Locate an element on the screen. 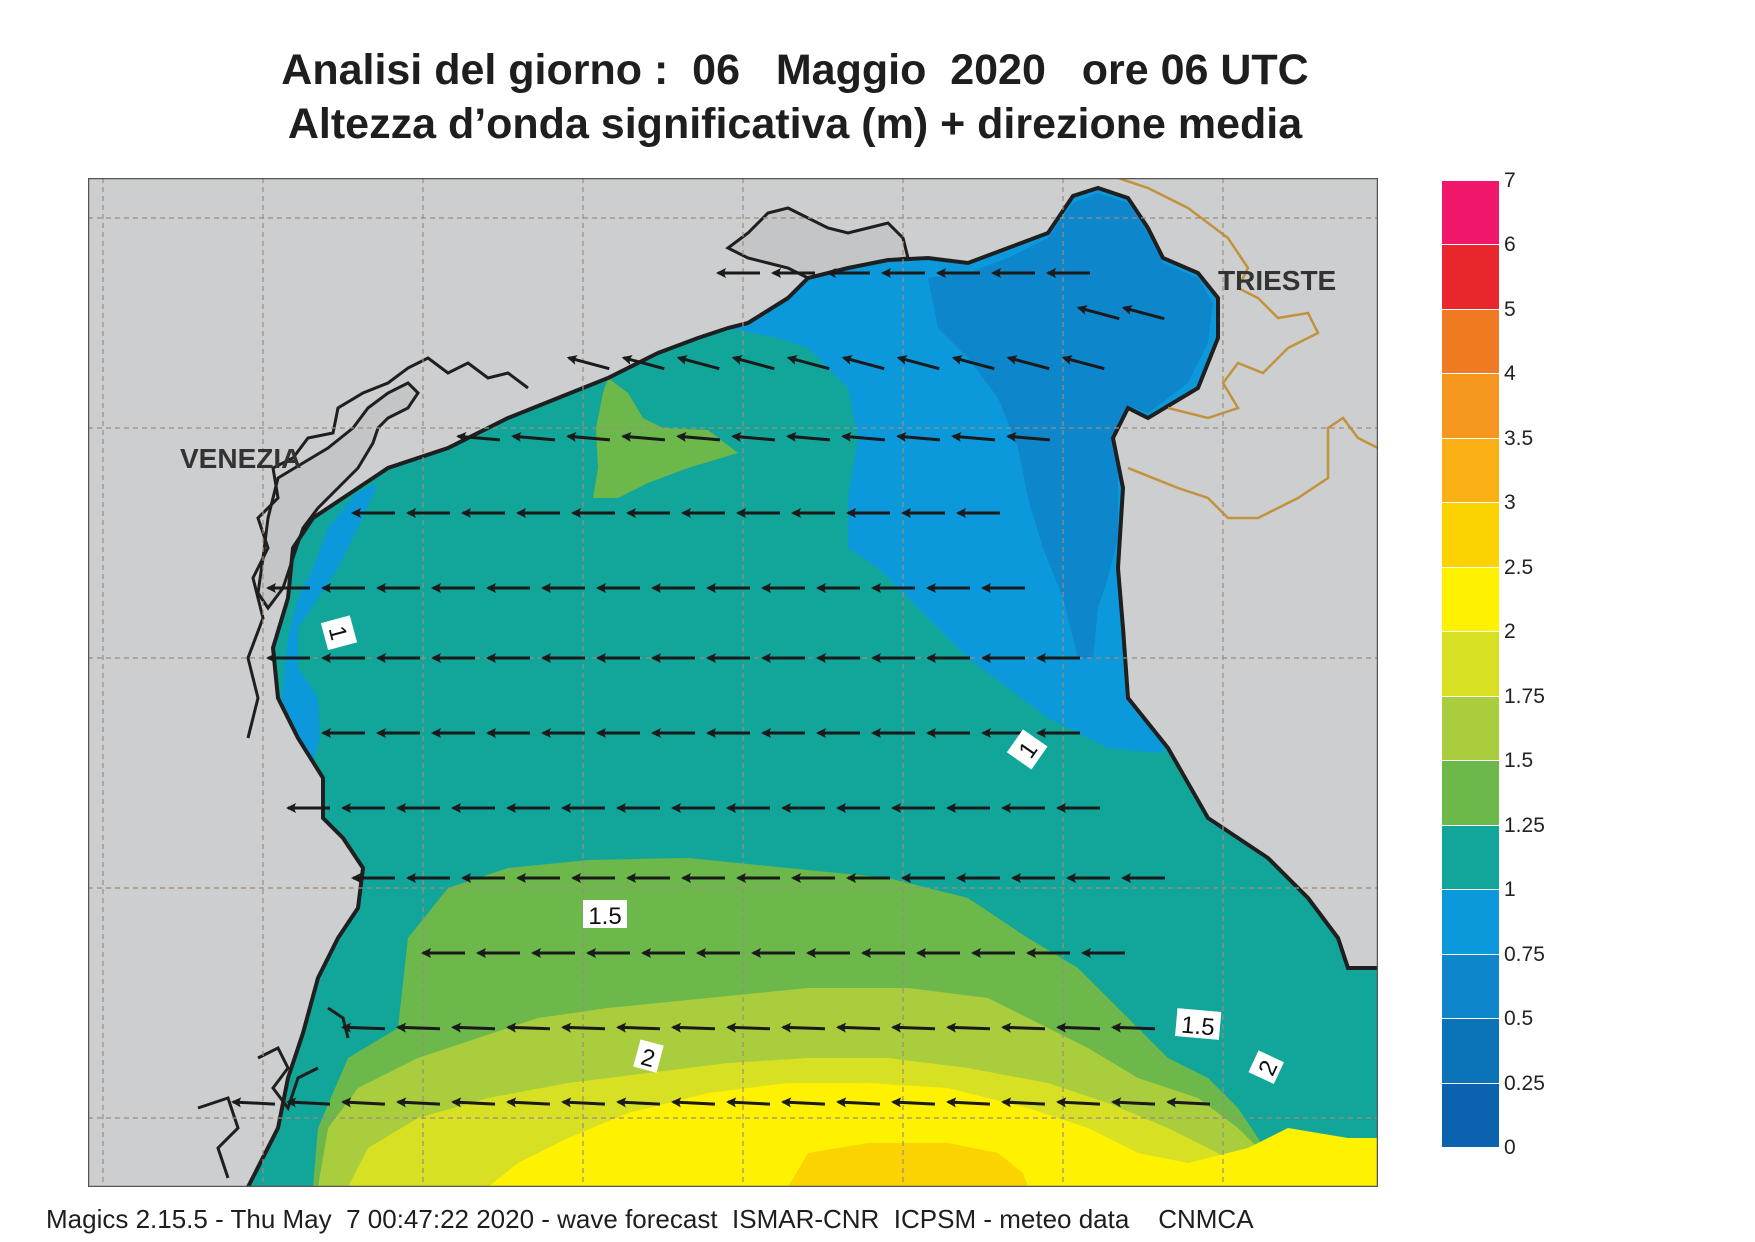 This screenshot has height=1242, width=1755. contour-label: 1.5 is located at coordinates (1198, 1025).